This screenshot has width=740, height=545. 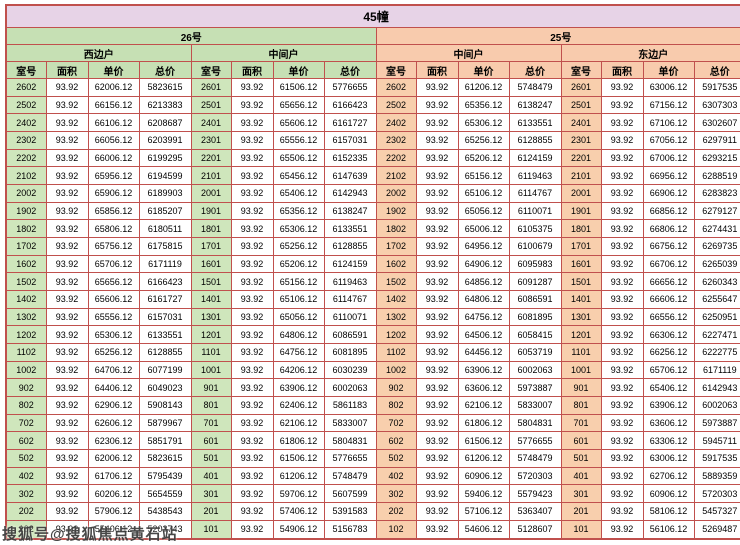 I want to click on cell-unit-price: 64756.12, so click(x=483, y=317).